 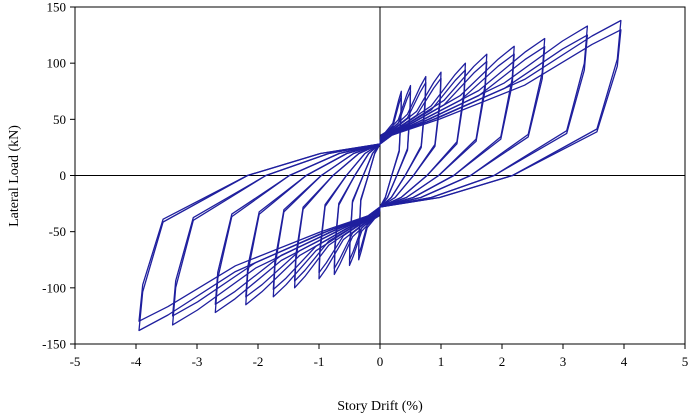 What do you see at coordinates (58, 176) in the screenshot?
I see `y-axis-ticks: -150 -100 -50 0 50 100 150` at bounding box center [58, 176].